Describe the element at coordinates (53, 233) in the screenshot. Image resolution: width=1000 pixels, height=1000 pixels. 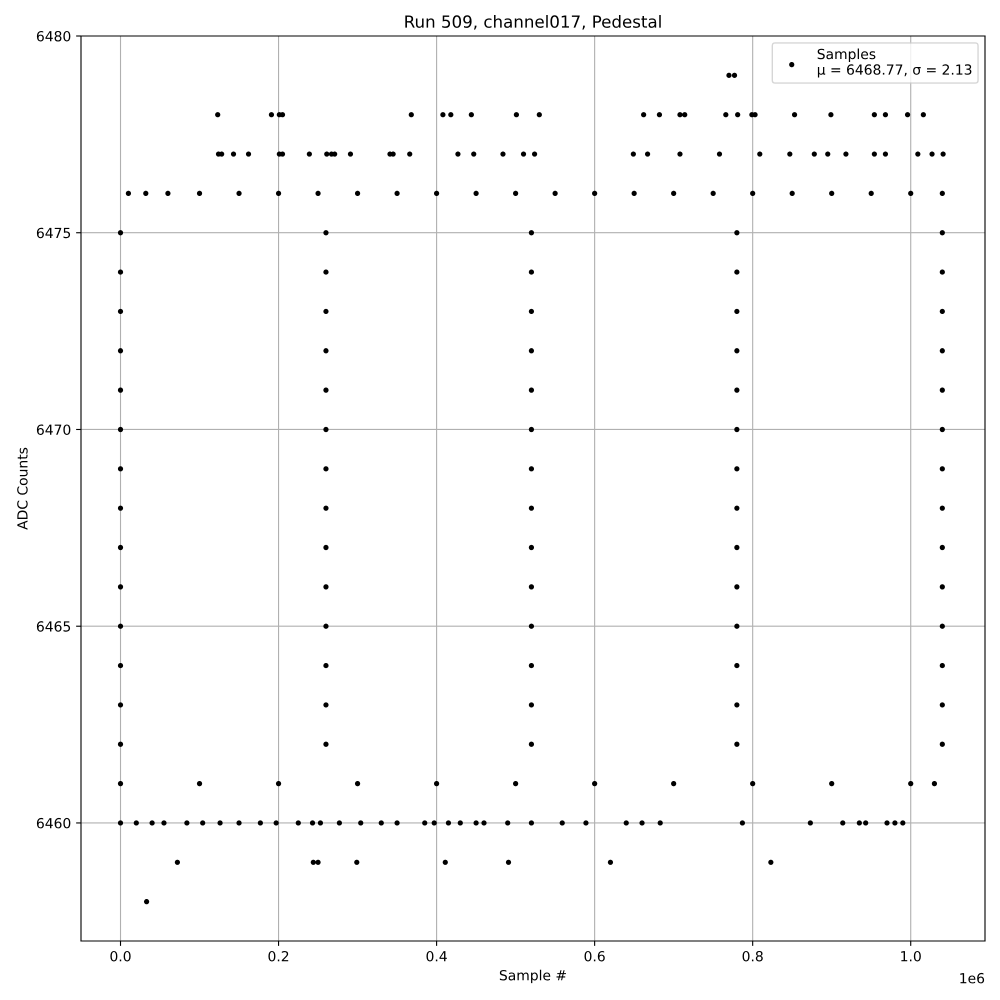
I see `y-tick-label: 6475` at that location.